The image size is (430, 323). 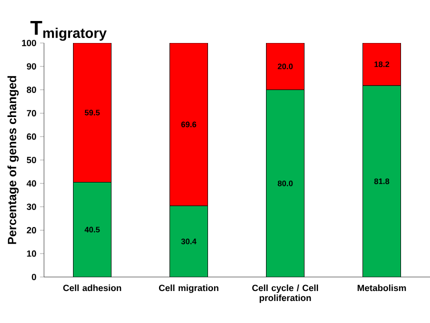 I want to click on y-tick-label: 90, so click(x=31, y=66).